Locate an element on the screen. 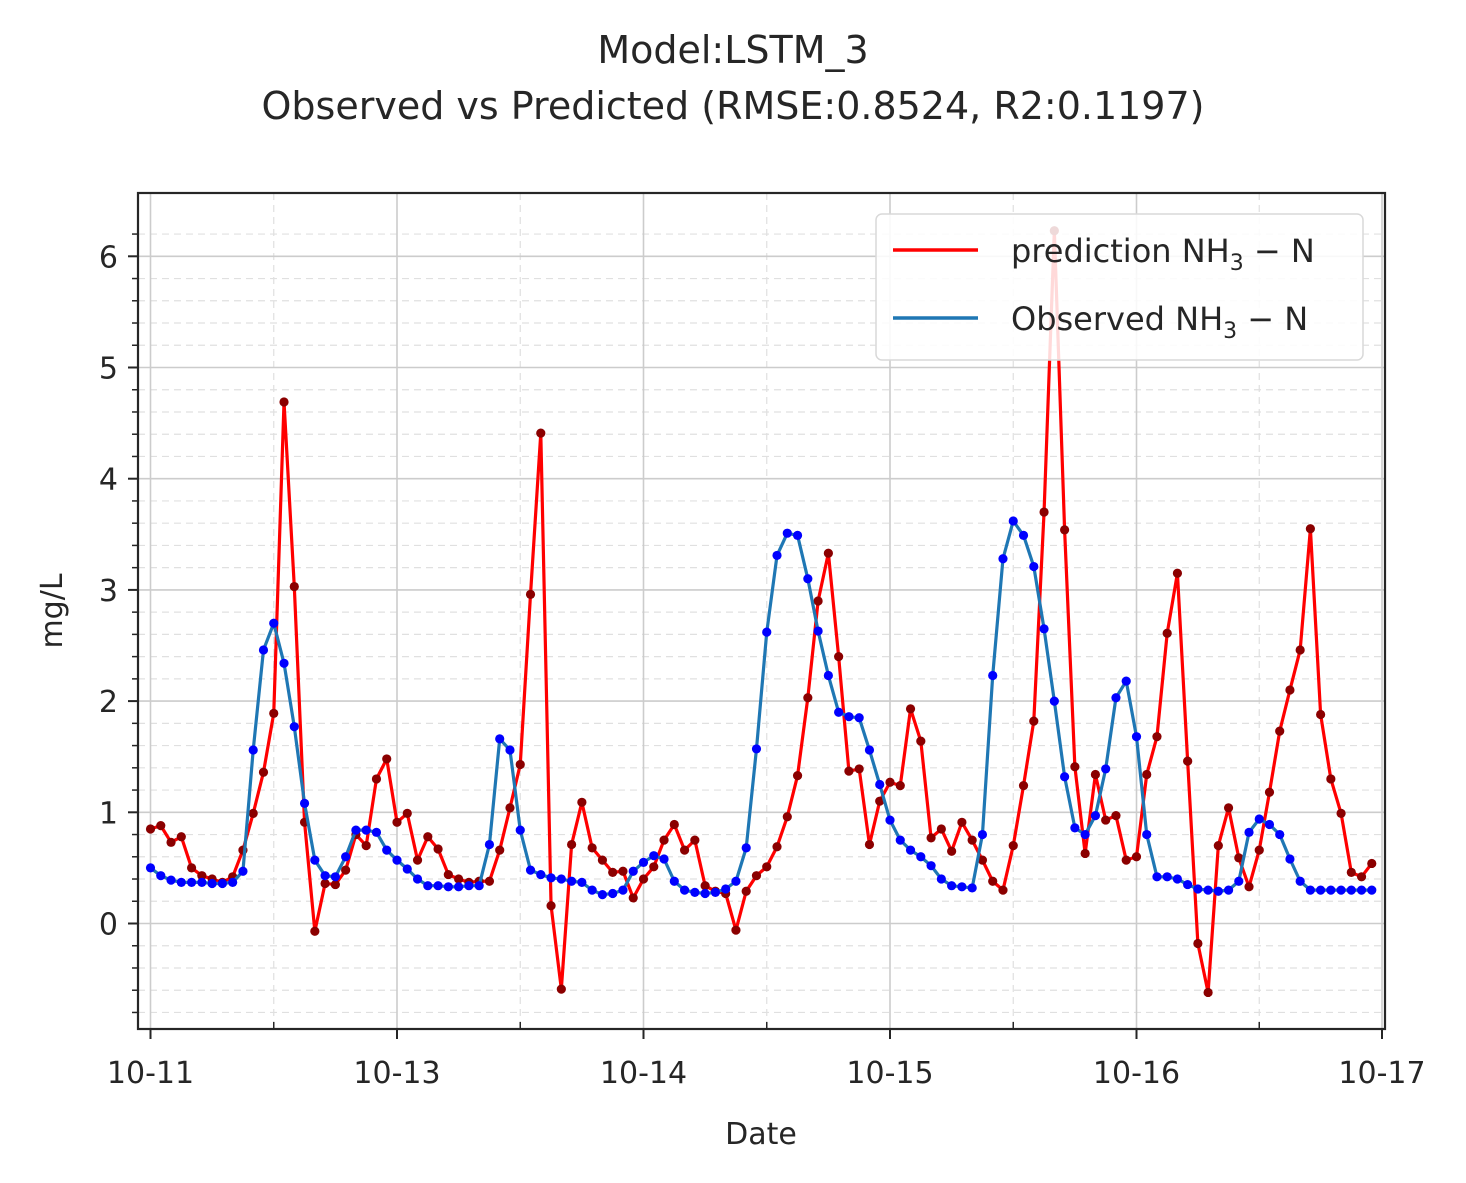 Image resolution: width=1466 pixels, height=1183 pixels. legend-label-prediction: prediction NH3 − N is located at coordinates (1163, 254).